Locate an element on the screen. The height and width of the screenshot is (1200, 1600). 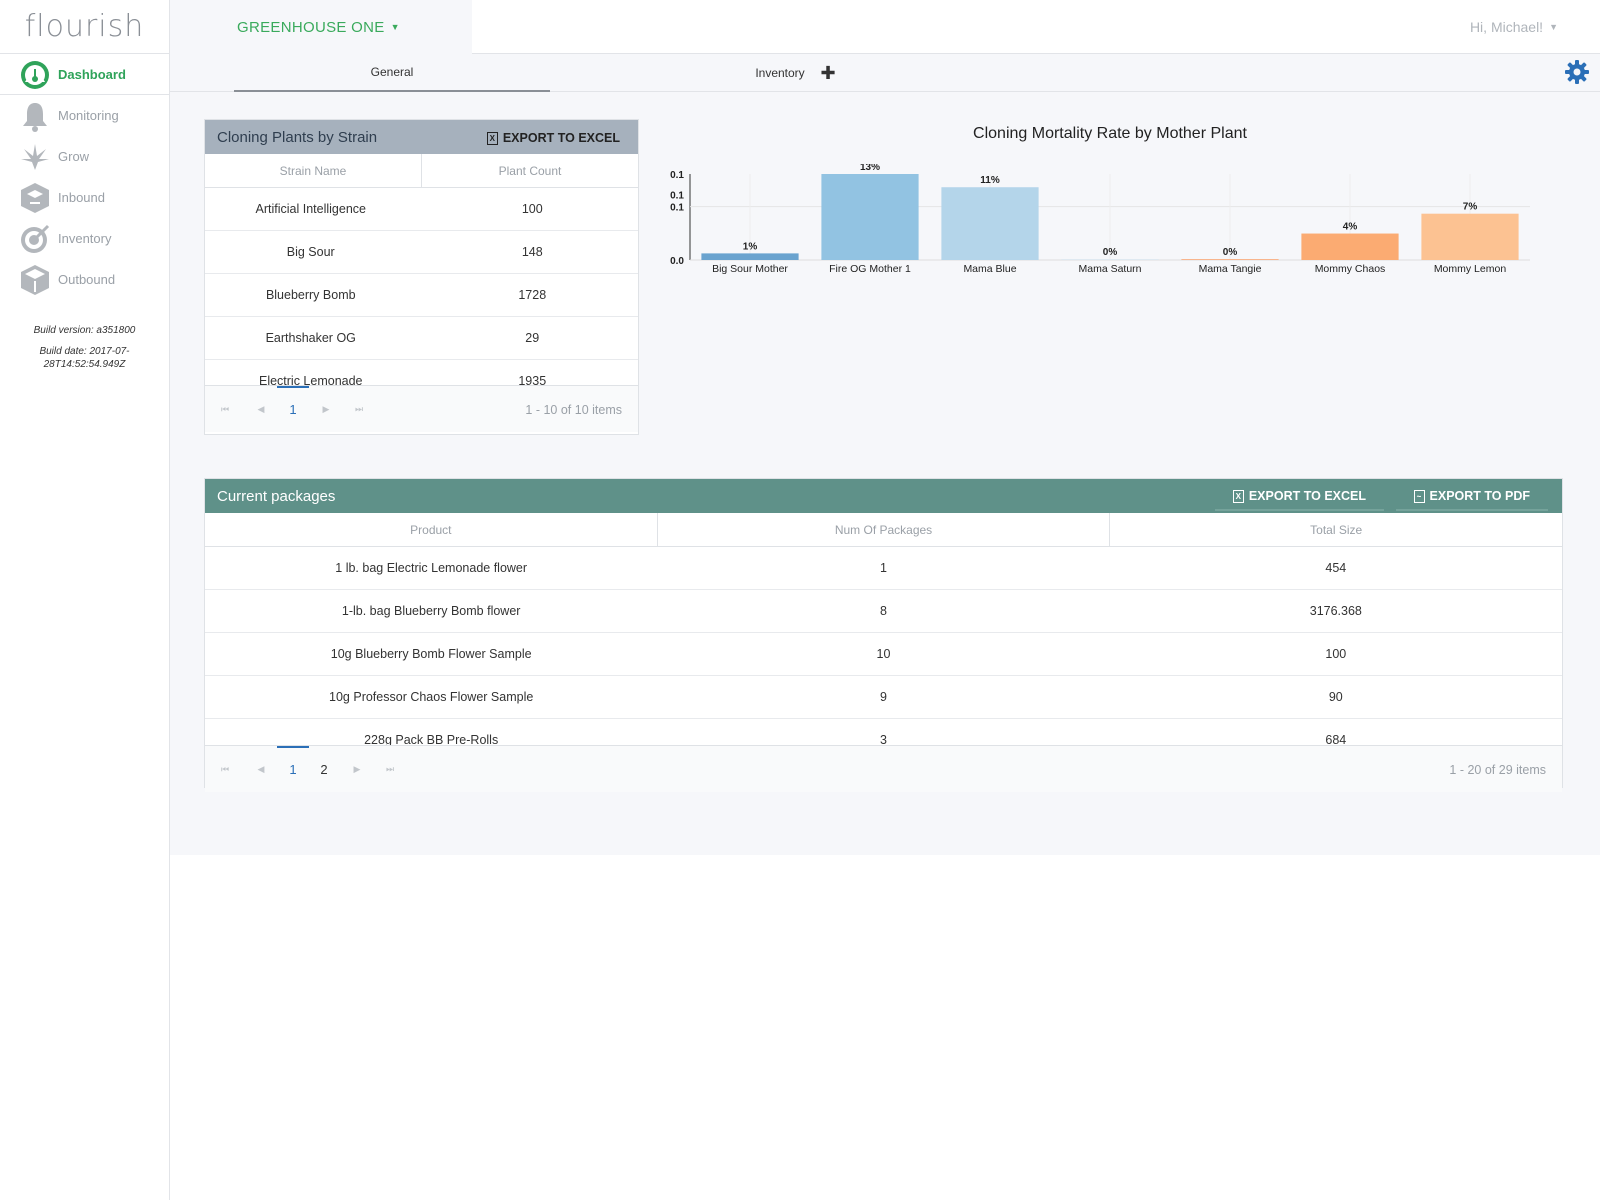
gear-icon is located at coordinates (1577, 72).